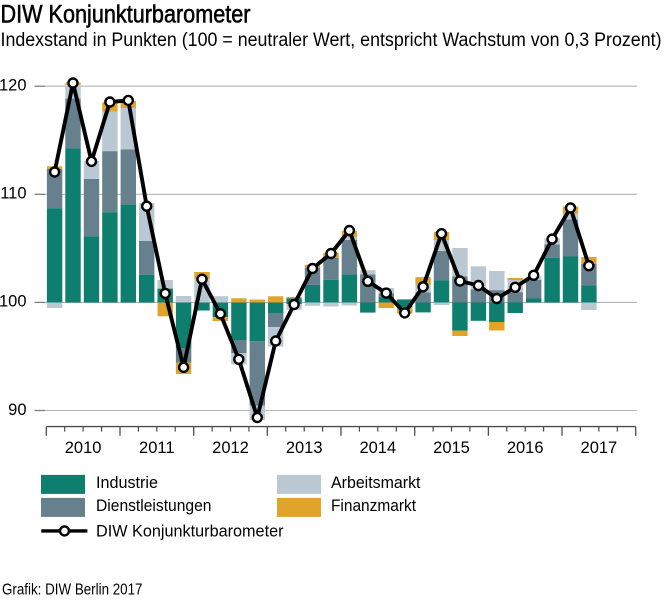 The image size is (668, 601). I want to click on svg-text: 2014, so click(377, 448).